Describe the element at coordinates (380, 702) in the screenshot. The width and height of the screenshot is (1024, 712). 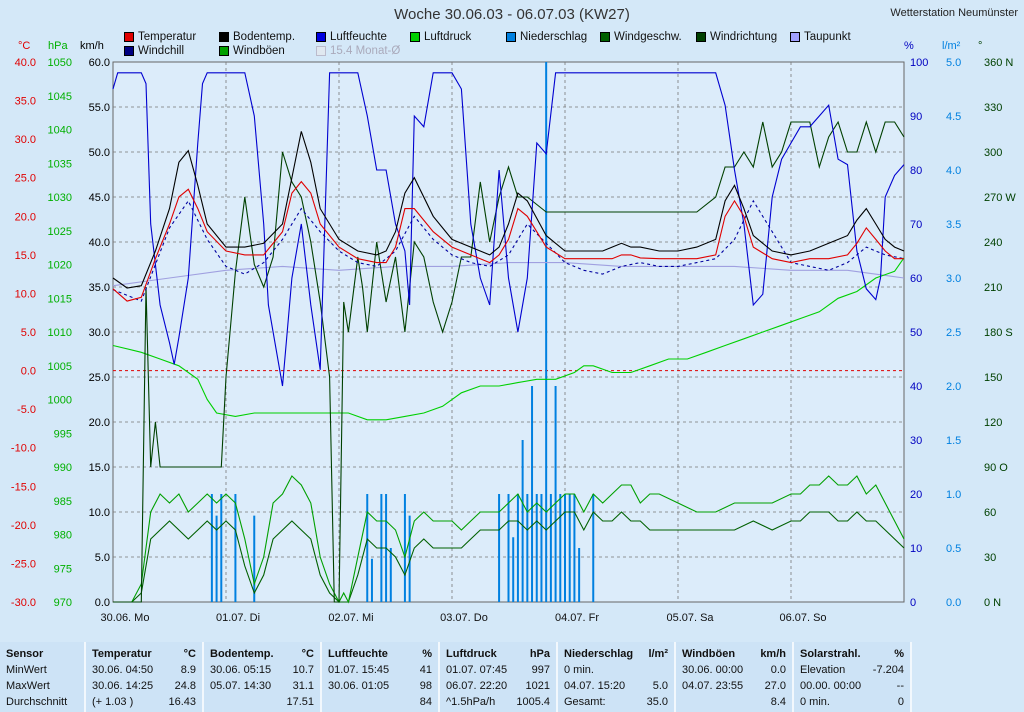
I see `table-row: 84` at that location.